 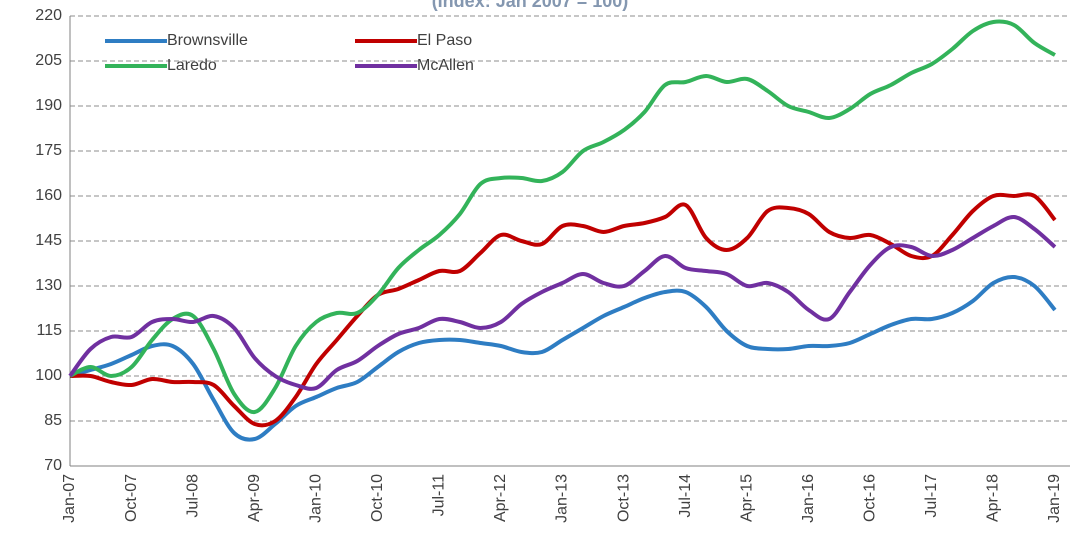 I want to click on x-tick-label: Jul-14, so click(x=685, y=496).